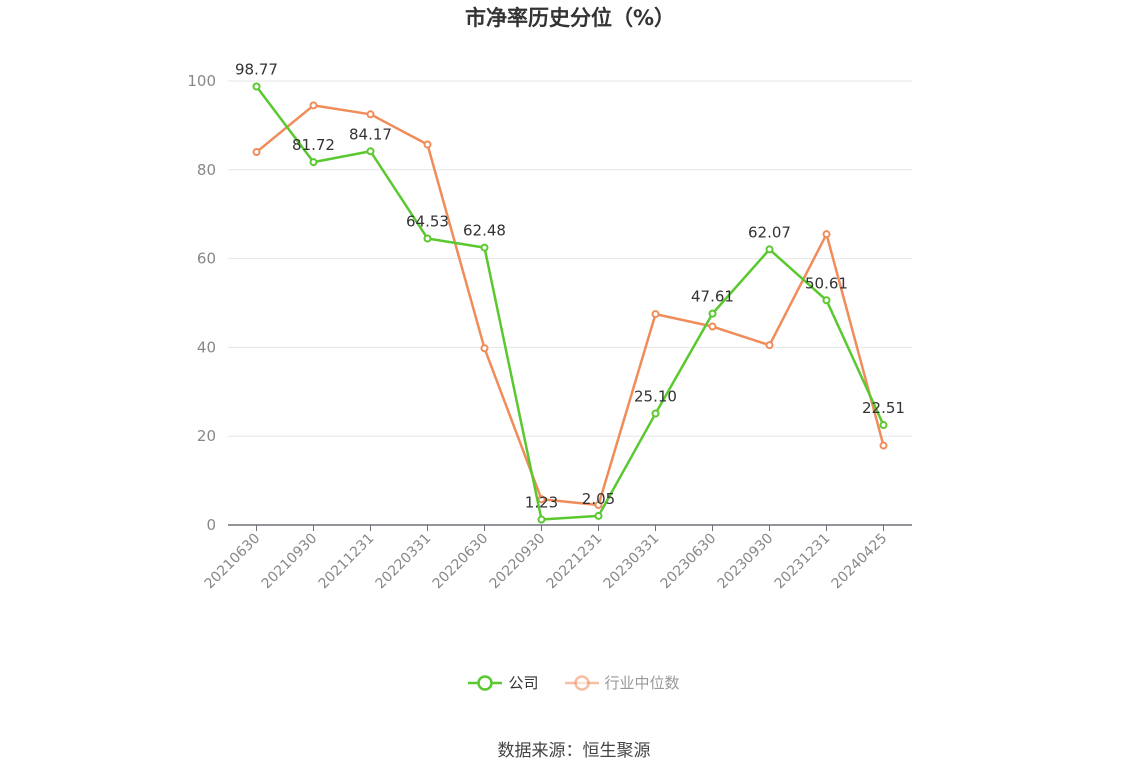 The width and height of the screenshot is (1148, 776). What do you see at coordinates (201, 81) in the screenshot?
I see `y-tick-label: 100` at bounding box center [201, 81].